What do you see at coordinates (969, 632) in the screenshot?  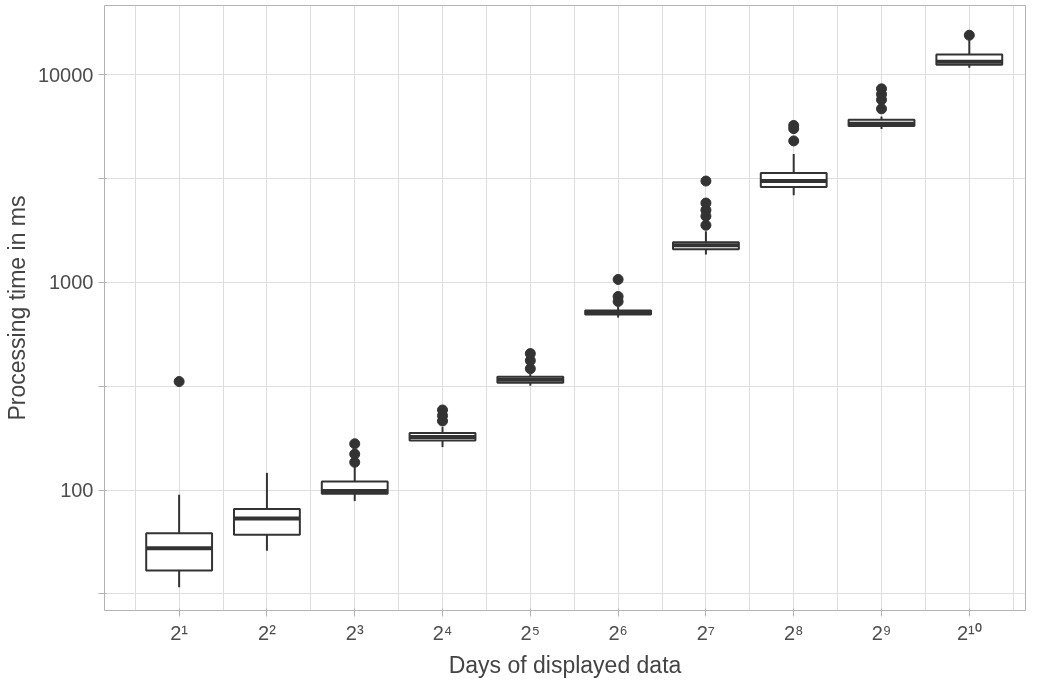 I see `x-tick-label: 2¹⁰` at bounding box center [969, 632].